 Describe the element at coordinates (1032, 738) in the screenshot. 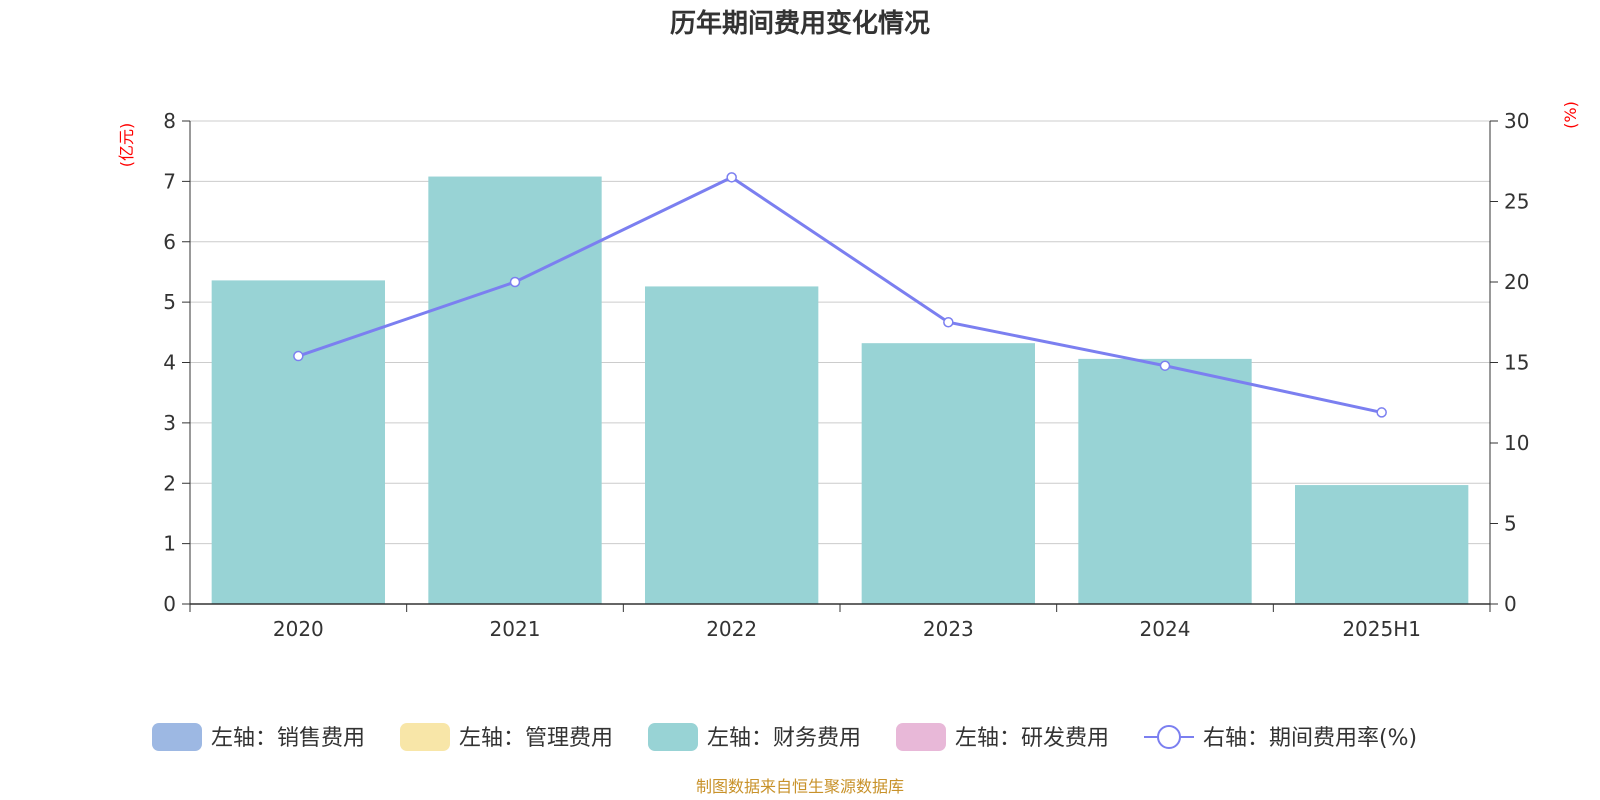

I see `legend-label: 左轴：研发费用` at that location.